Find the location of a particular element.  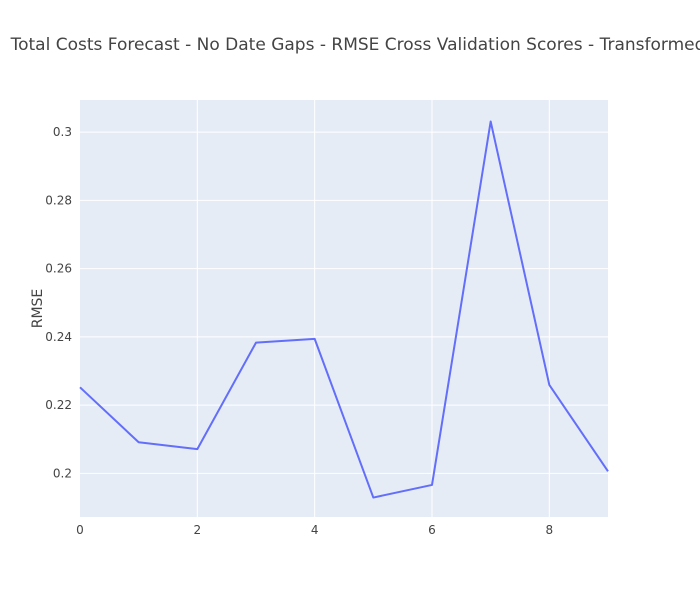

y-axis-label: RMSE is located at coordinates (38, 309).